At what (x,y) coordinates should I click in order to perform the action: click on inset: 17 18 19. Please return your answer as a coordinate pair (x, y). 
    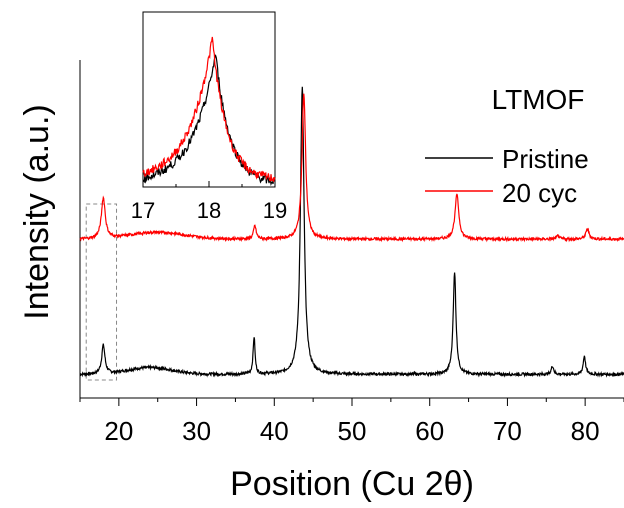
    Looking at the image, I should click on (209, 117).